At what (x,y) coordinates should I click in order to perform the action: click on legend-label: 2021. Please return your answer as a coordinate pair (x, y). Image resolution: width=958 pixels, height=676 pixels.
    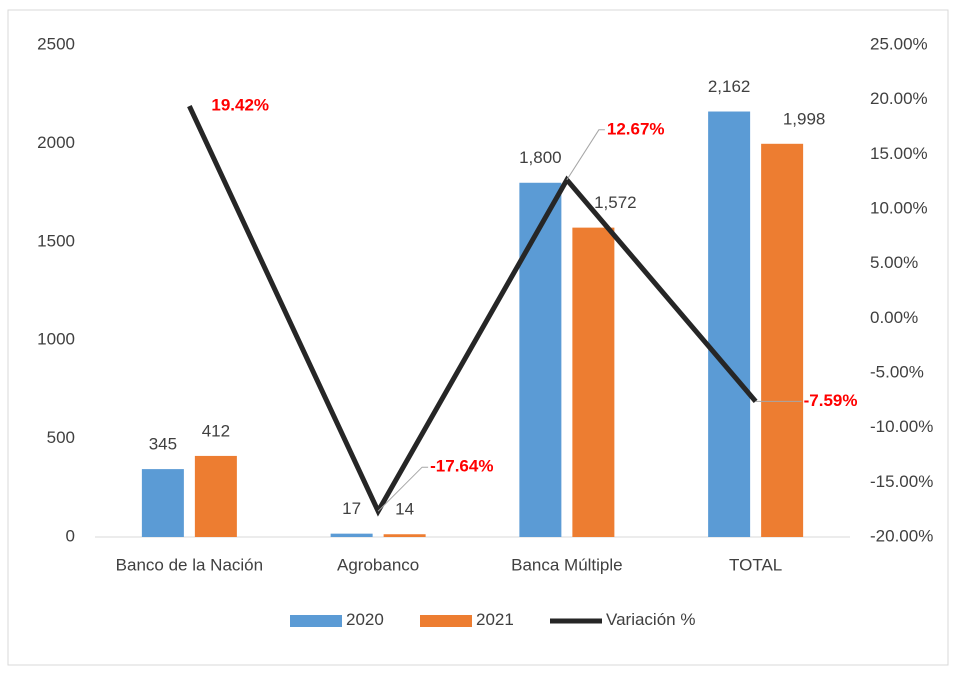
    Looking at the image, I should click on (495, 619).